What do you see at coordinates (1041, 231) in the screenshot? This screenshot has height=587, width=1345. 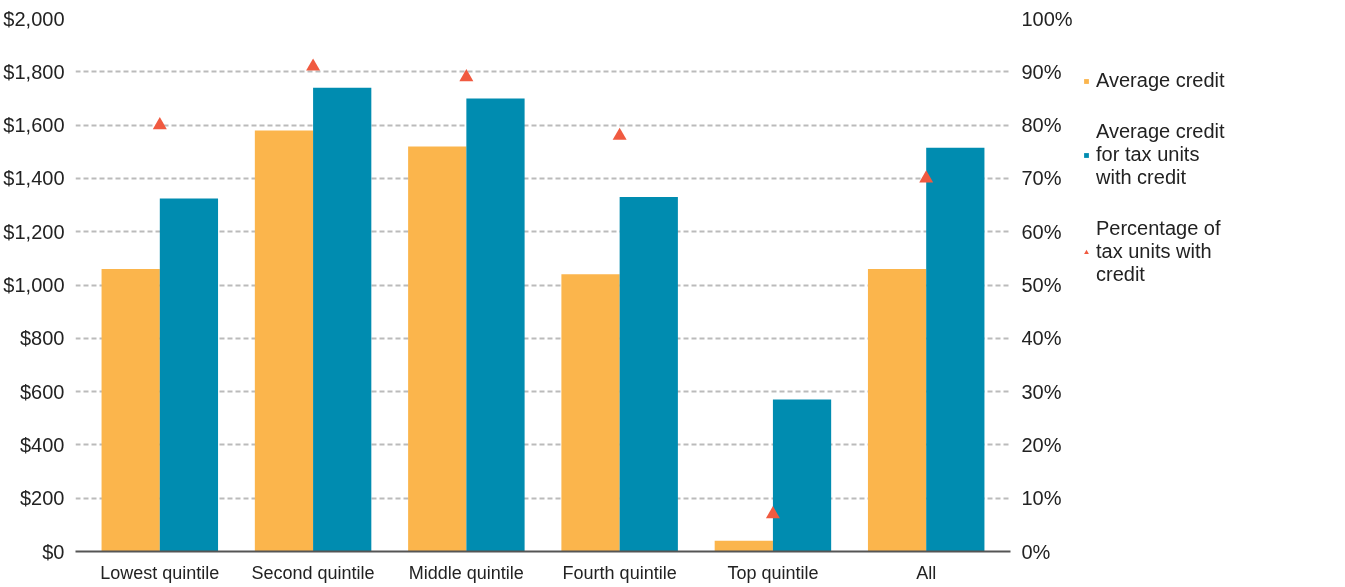 I see `y2-tick-label: 60%` at bounding box center [1041, 231].